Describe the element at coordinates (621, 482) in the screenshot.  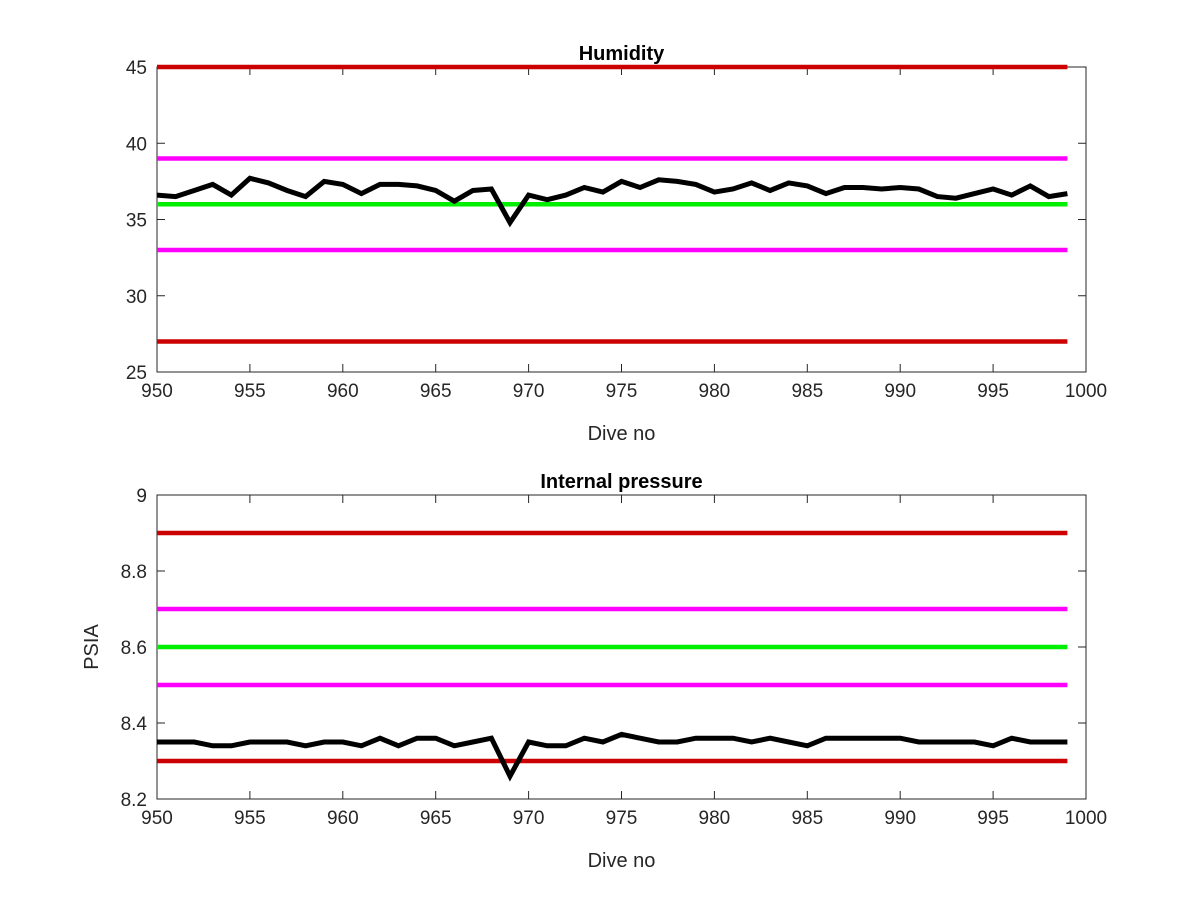
I see `chart-title: Internal pressure` at that location.